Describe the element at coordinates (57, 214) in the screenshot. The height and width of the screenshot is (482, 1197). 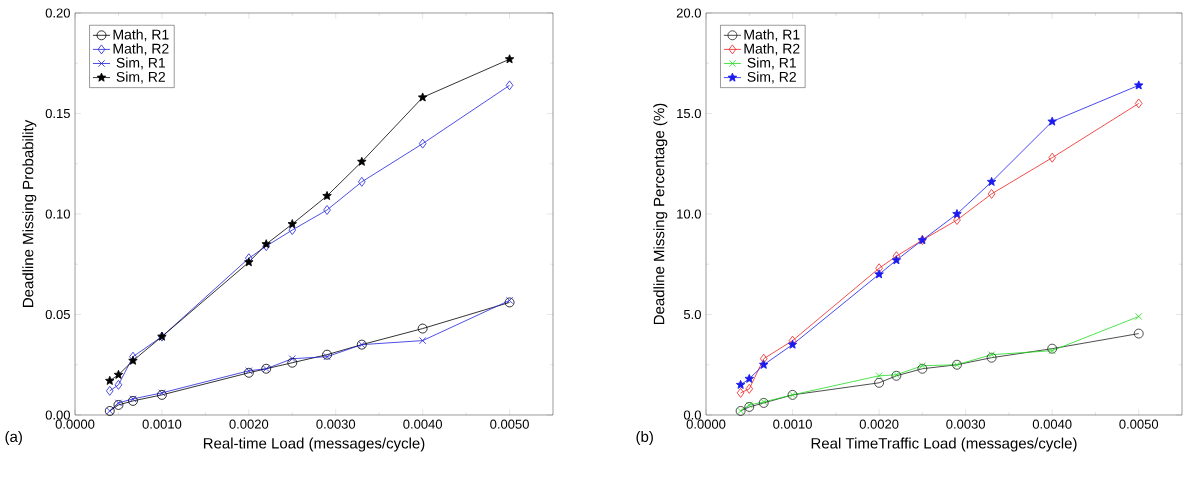
I see `y-tick-label: 0.10` at that location.